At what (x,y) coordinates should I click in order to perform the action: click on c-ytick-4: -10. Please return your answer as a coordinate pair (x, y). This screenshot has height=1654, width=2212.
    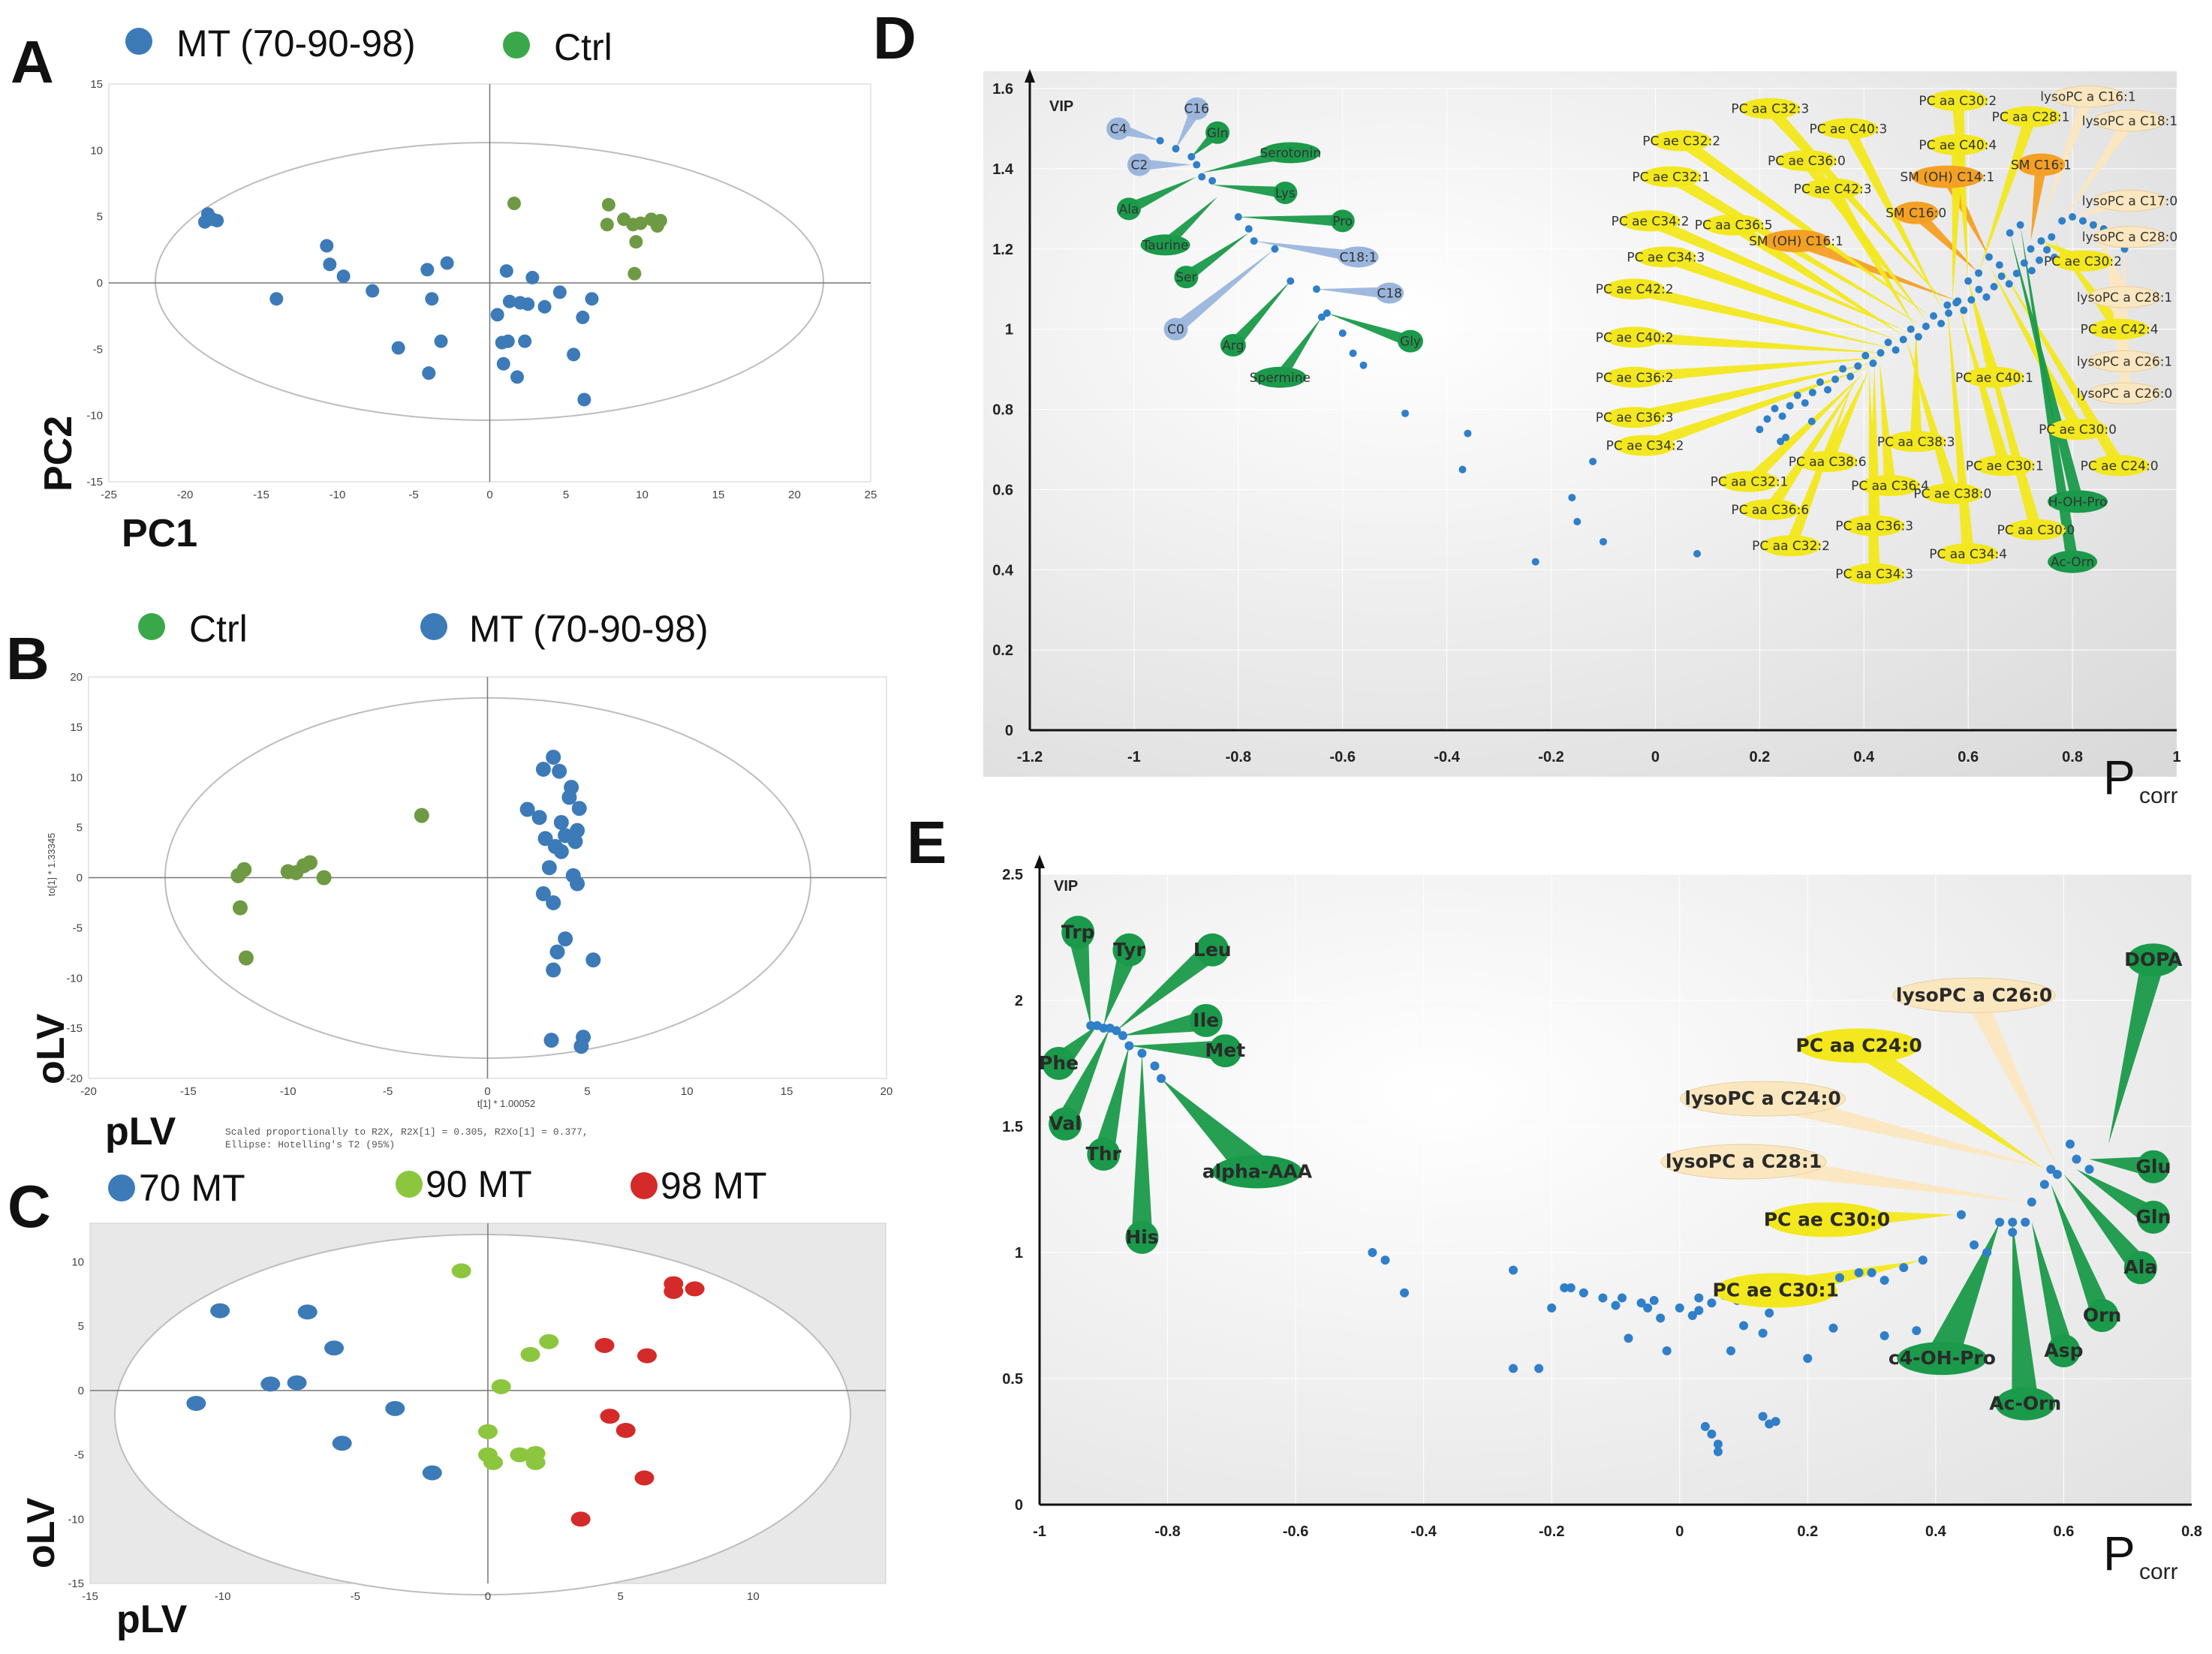
    Looking at the image, I should click on (76, 1519).